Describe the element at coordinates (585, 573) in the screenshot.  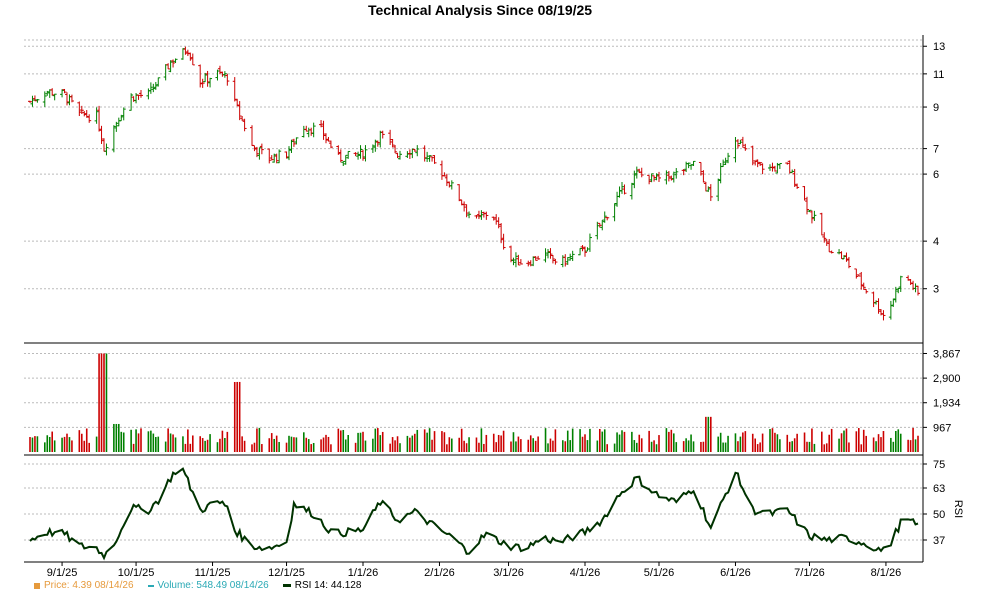
I see `x-tick-label: 4/1/26` at that location.